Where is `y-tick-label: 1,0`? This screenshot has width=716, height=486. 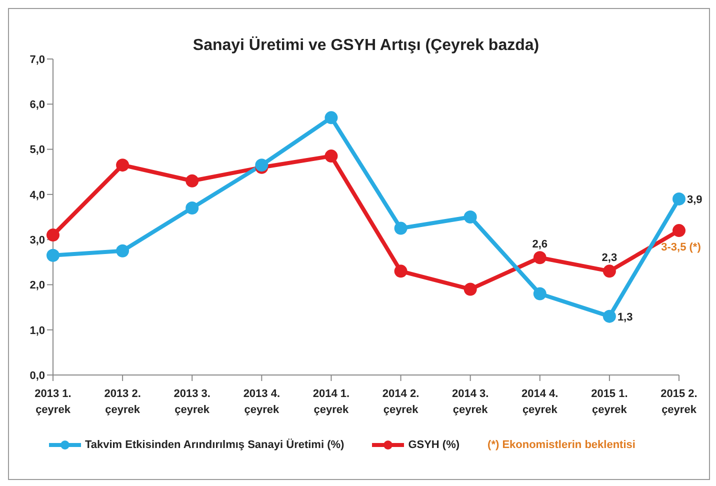
y-tick-label: 1,0 is located at coordinates (37, 330).